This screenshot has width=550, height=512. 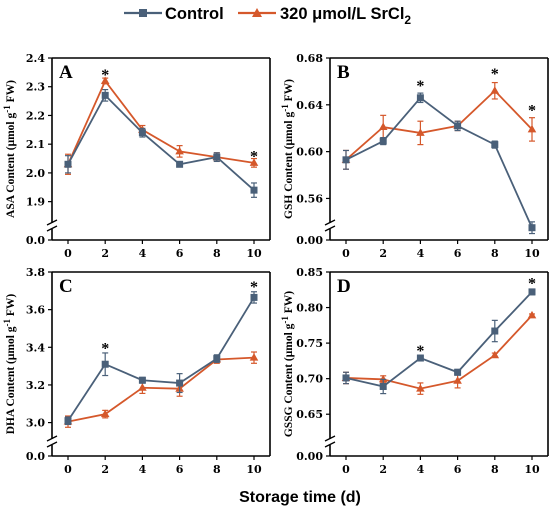 What do you see at coordinates (309, 456) in the screenshot?
I see `y-tick-label-zero: 0.00` at bounding box center [309, 456].